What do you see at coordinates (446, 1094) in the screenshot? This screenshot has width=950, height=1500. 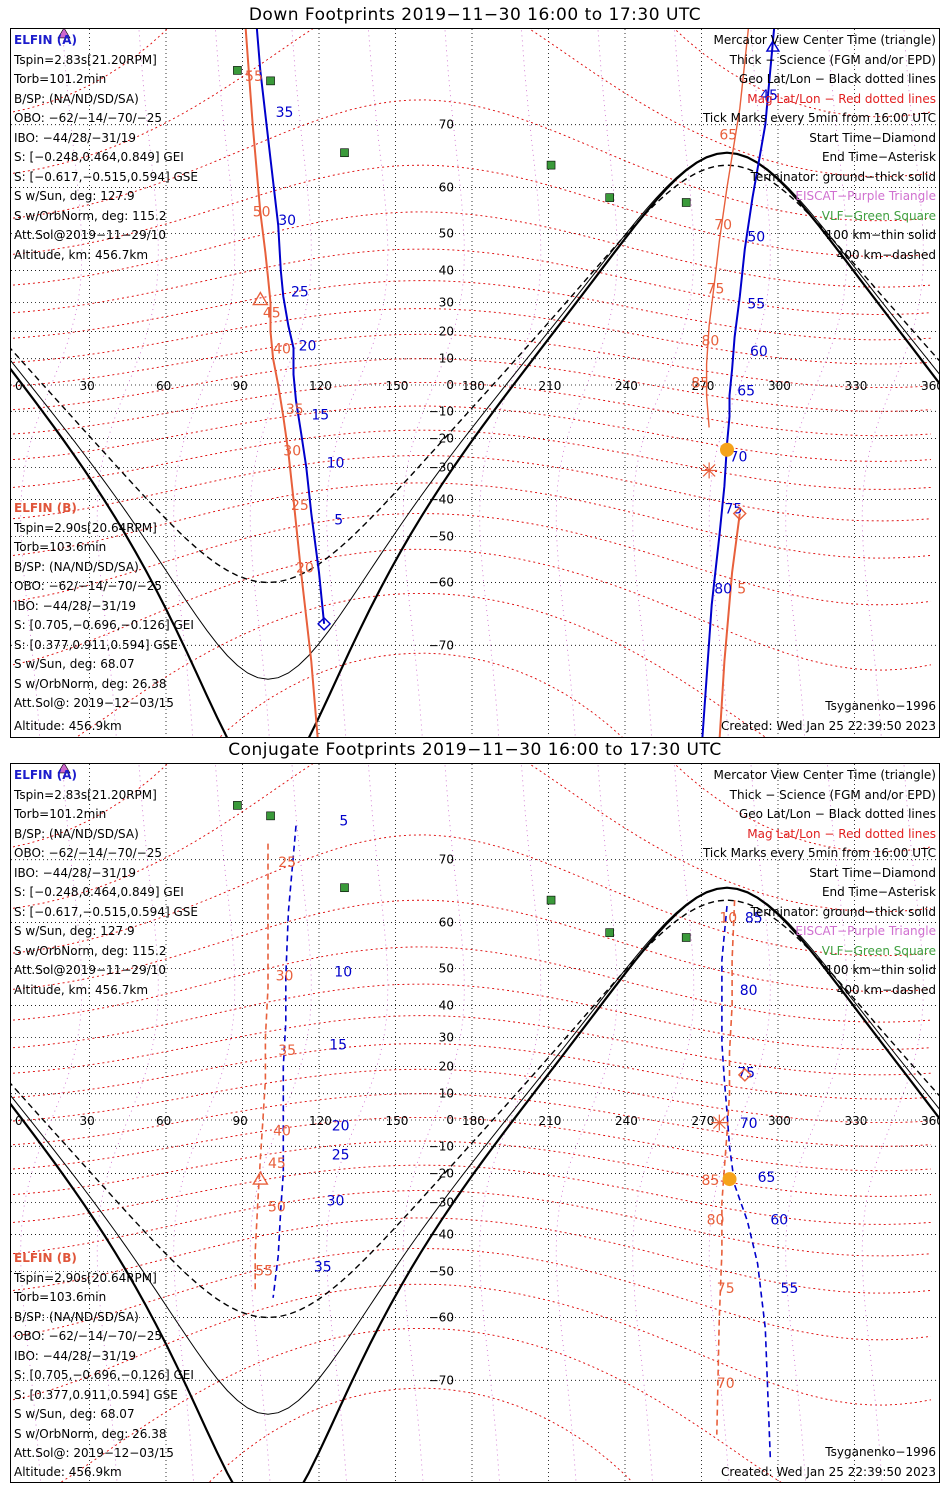 I see `lat-tick-label: 10` at bounding box center [446, 1094].